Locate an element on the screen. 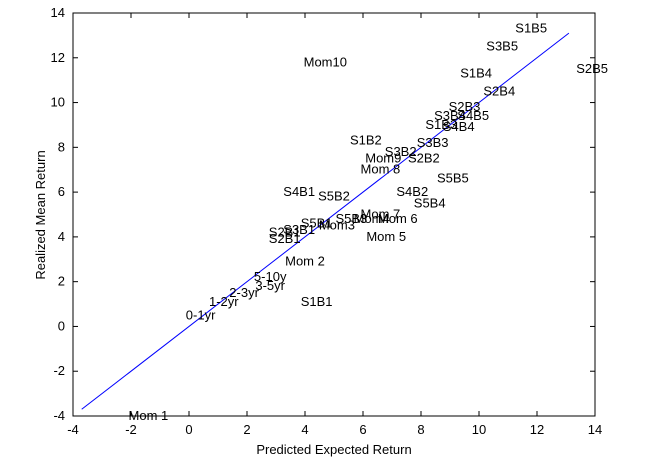 Image resolution: width=671 pixels, height=459 pixels. point-label: S4B1 is located at coordinates (299, 191).